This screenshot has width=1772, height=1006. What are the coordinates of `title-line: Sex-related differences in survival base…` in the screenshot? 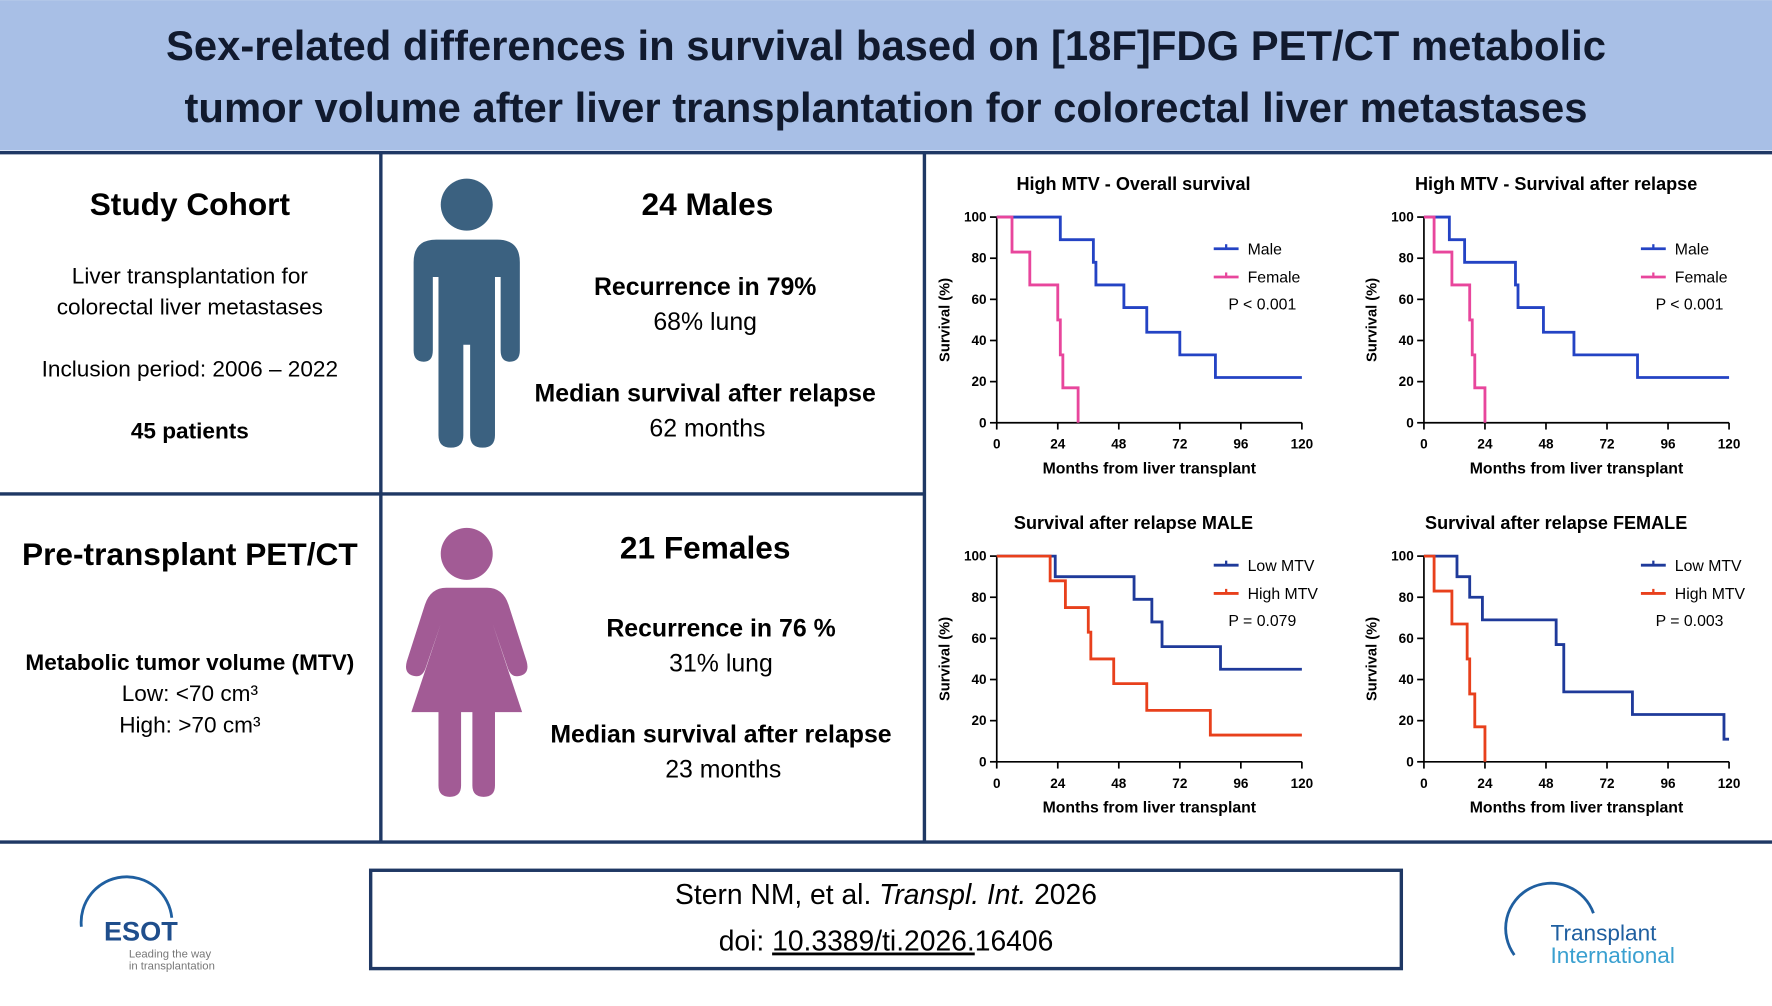 It's located at (886, 45).